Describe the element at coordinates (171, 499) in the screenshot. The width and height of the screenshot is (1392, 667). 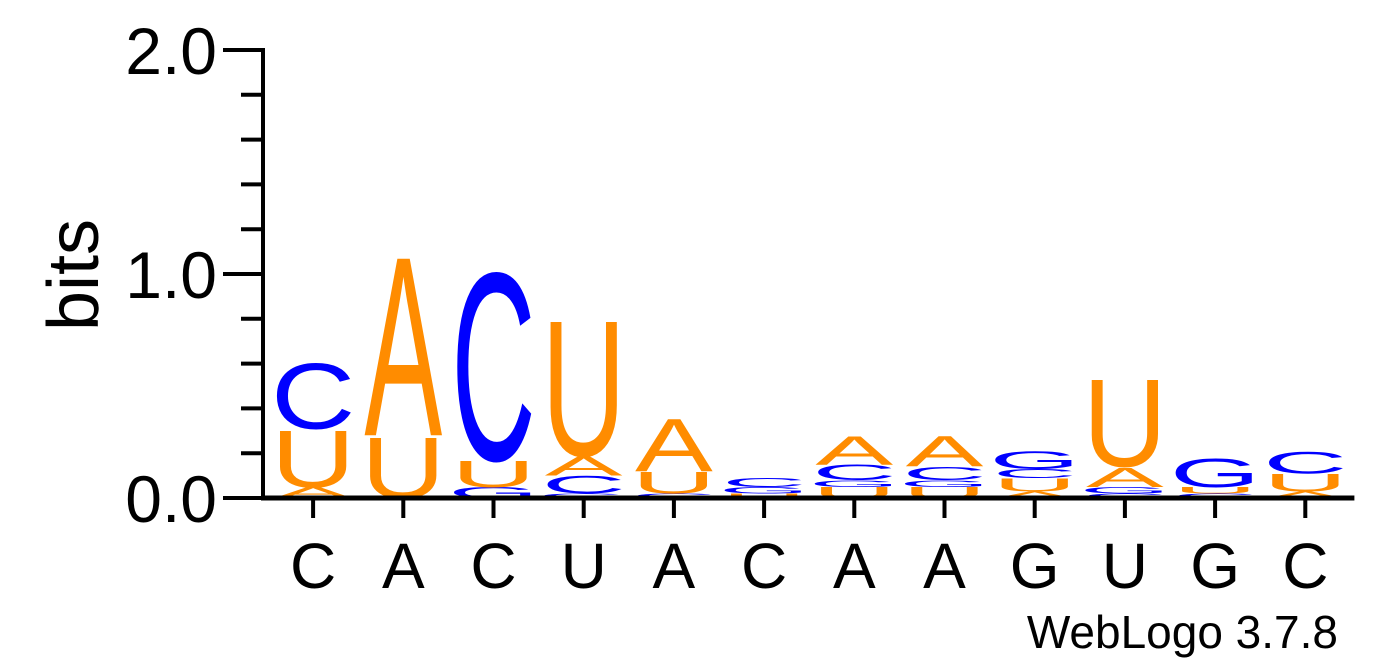
I see `y-tick-label: 0.0` at that location.